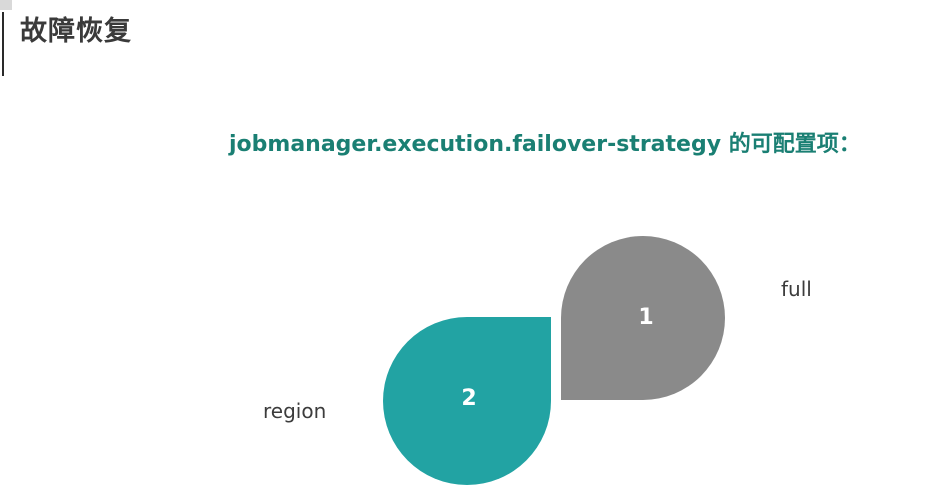 This screenshot has width=931, height=496. Describe the element at coordinates (76, 31) in the screenshot. I see `page-title: 故障恢复` at that location.